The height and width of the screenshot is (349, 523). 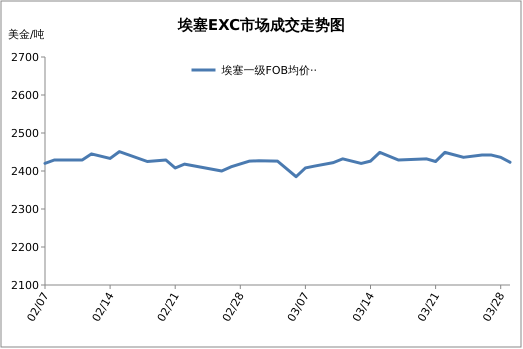 What do you see at coordinates (25, 57) in the screenshot?
I see `y-tick-label: 2700` at bounding box center [25, 57].